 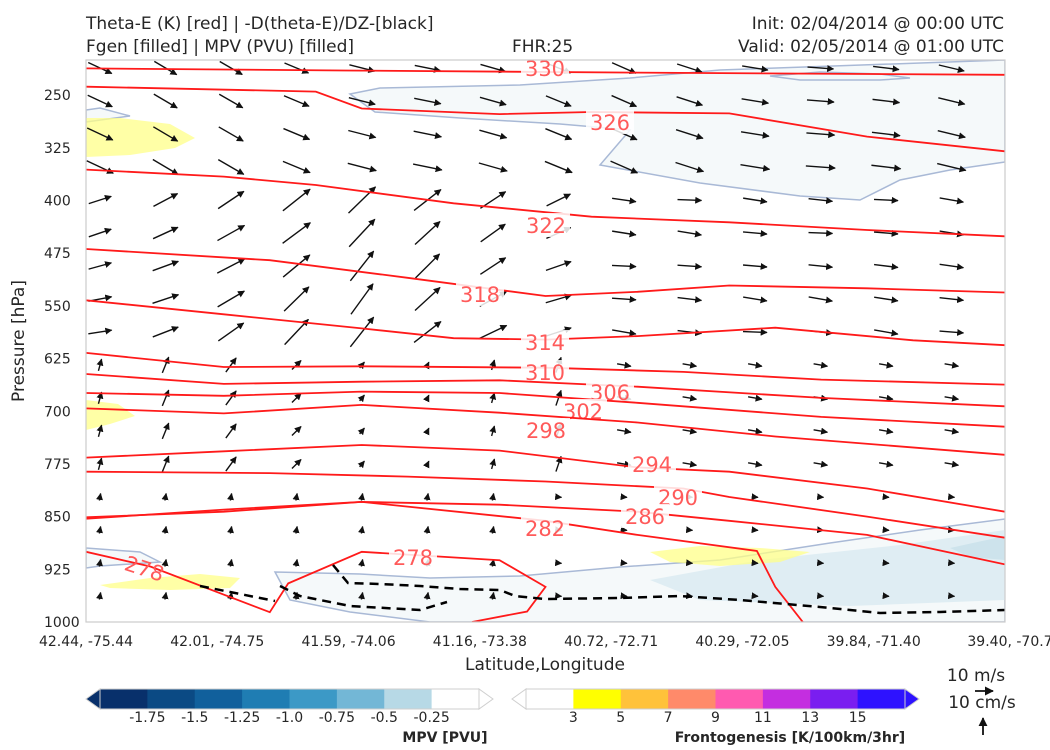 What do you see at coordinates (545, 665) in the screenshot?
I see `x-axis-label: Latitude,Longitude` at bounding box center [545, 665].